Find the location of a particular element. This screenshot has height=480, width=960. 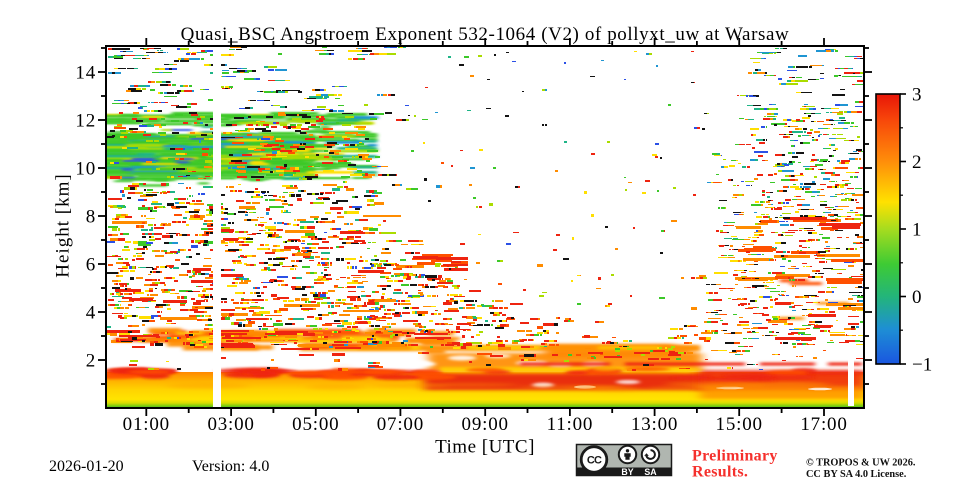

svg-text: 4 is located at coordinates (91, 313).